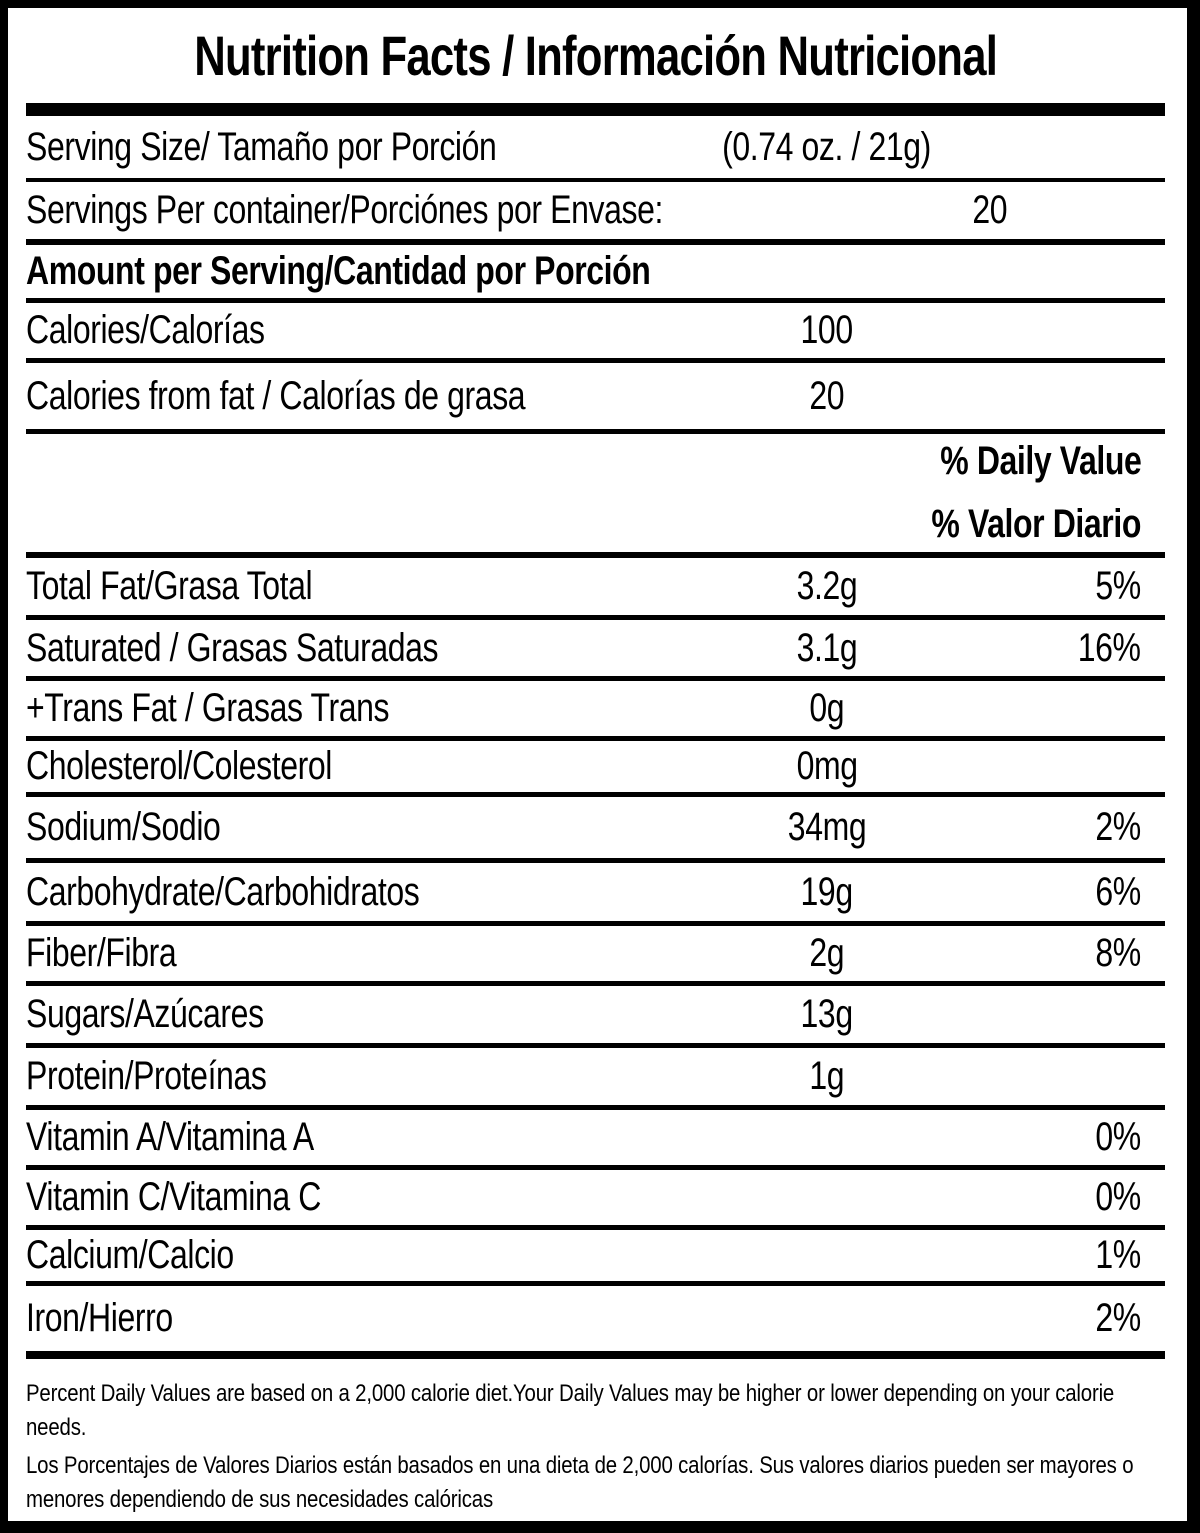  I want to click on vitamin-c-label: Vitamin C/Vitamina C, so click(173, 1197).